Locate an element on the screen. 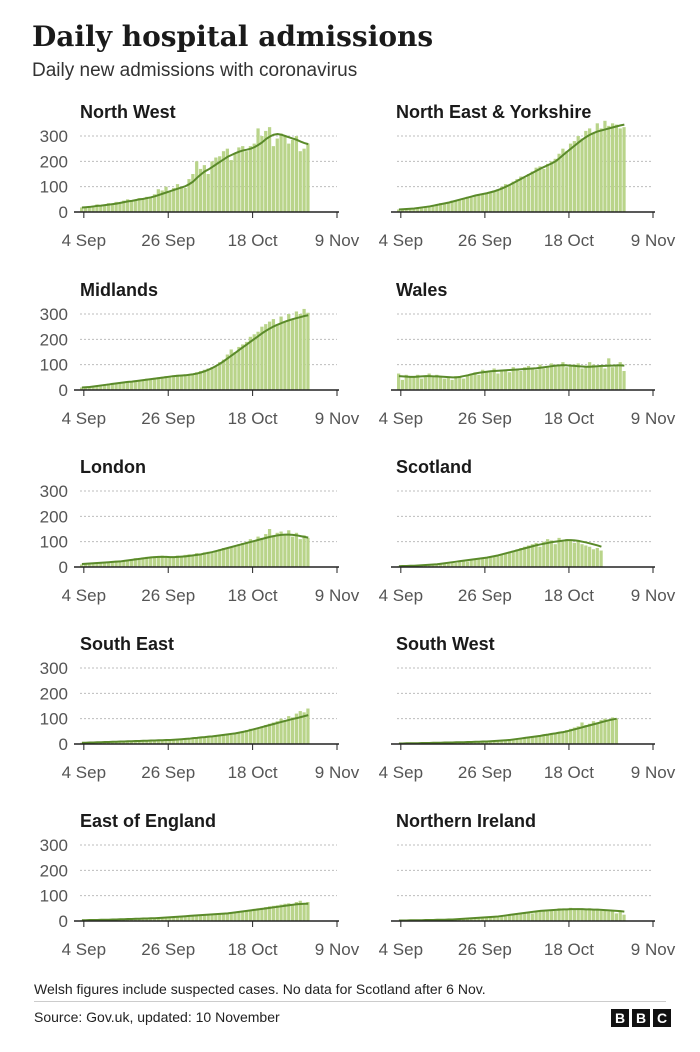 The image size is (700, 1052). x-tick-label: 18 Oct is located at coordinates (253, 772).